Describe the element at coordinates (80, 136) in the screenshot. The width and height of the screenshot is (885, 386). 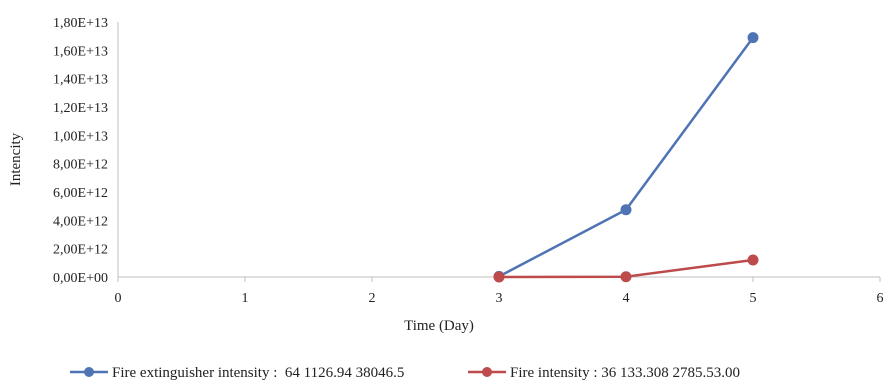
I see `y-tick-label: 1,00E+13` at that location.